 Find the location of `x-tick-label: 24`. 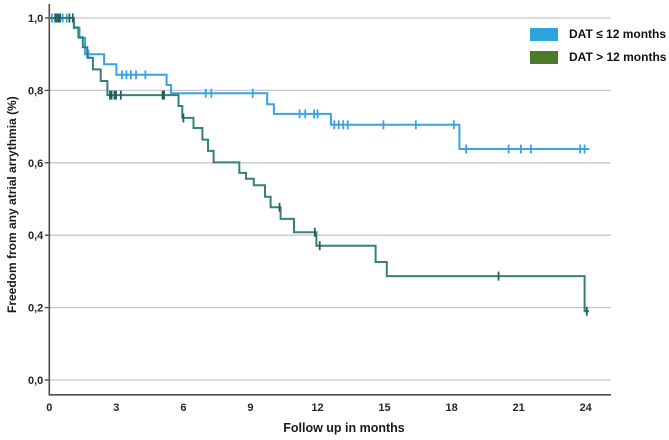

x-tick-label: 24 is located at coordinates (586, 408).